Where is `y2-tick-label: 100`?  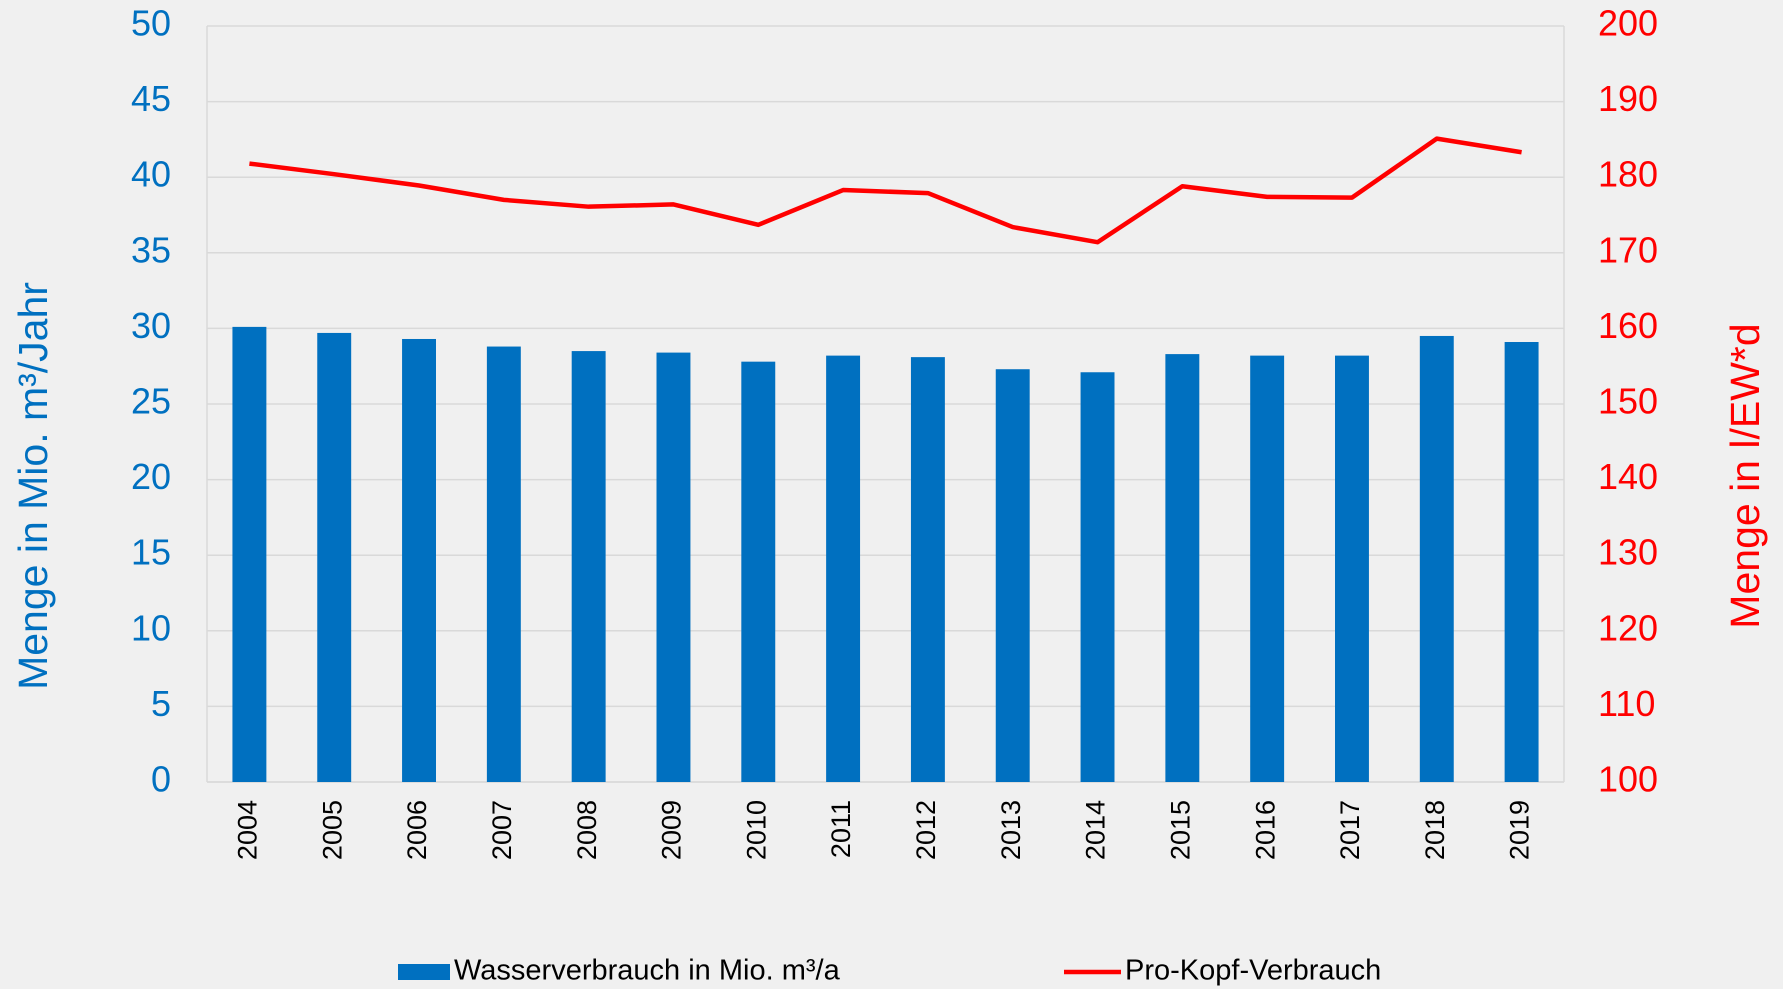 y2-tick-label: 100 is located at coordinates (1628, 779).